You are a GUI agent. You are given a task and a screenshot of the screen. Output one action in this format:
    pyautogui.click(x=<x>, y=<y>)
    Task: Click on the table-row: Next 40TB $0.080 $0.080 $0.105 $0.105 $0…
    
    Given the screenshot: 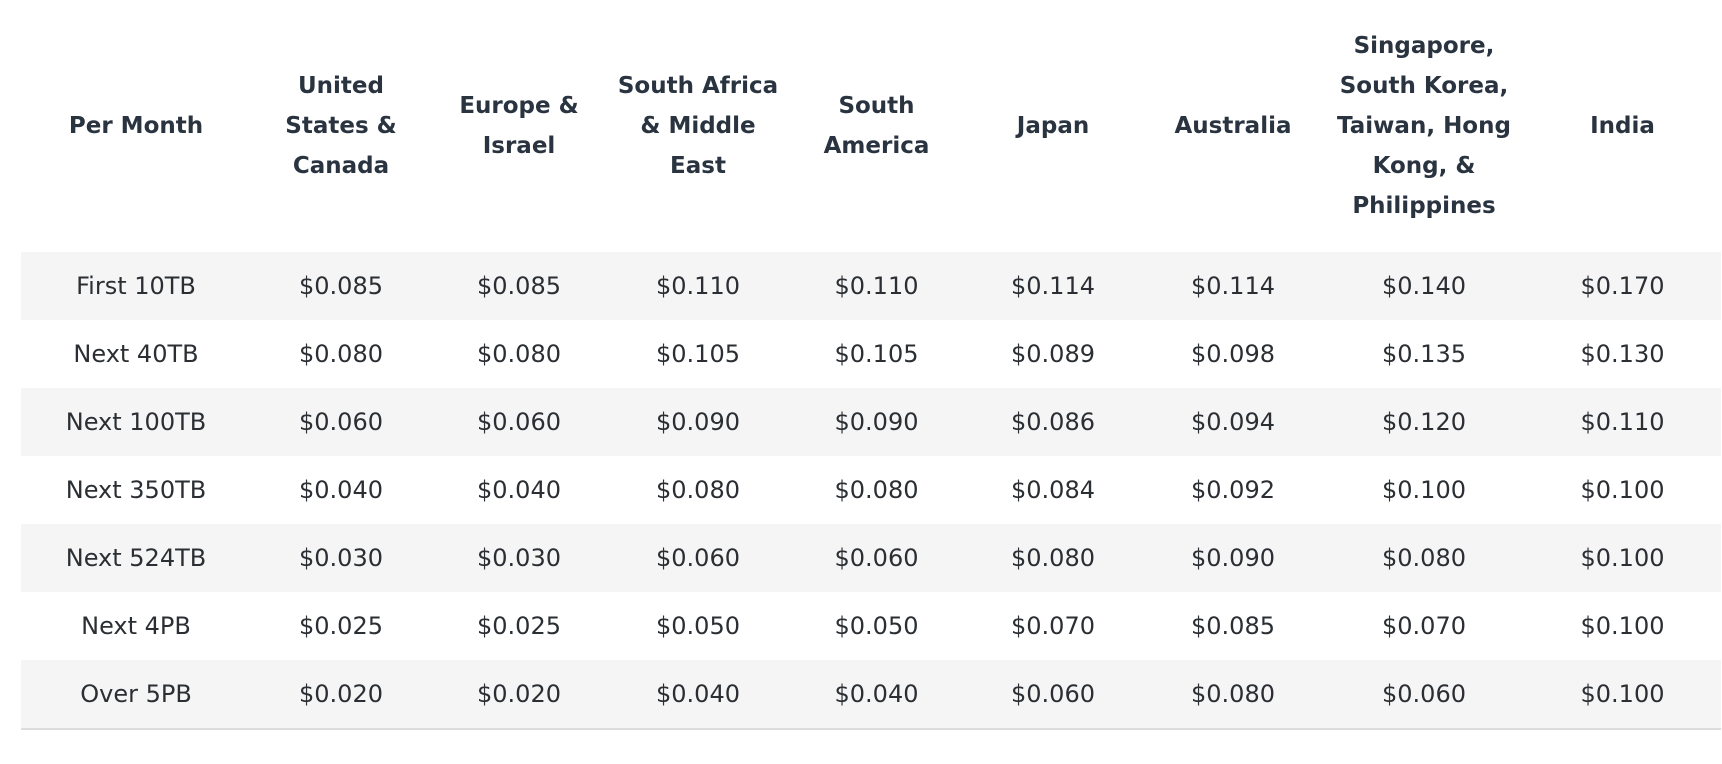 What is the action you would take?
    pyautogui.click(x=871, y=354)
    